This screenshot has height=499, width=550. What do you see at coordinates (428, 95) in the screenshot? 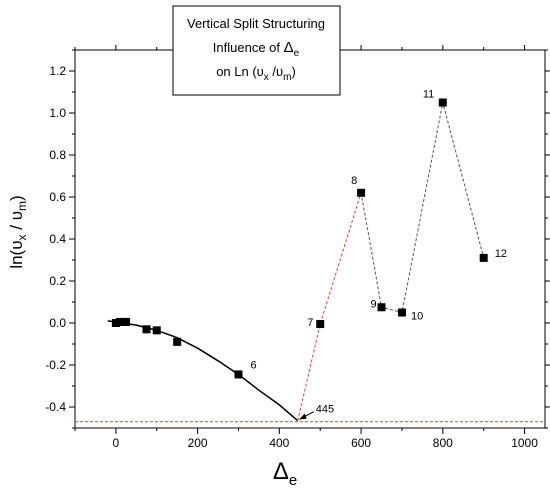
I see `point-label: 11` at bounding box center [428, 95].